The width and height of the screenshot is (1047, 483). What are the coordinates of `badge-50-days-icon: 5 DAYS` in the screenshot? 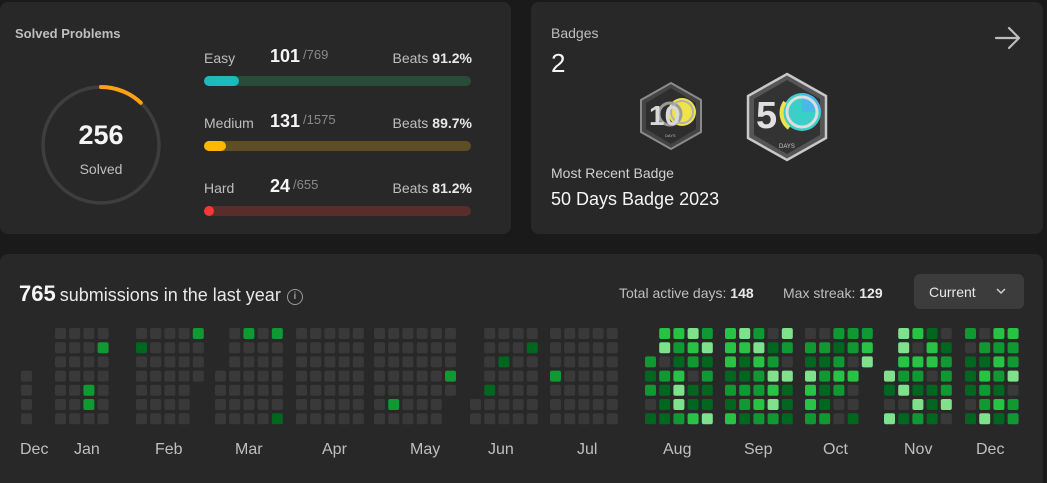 It's located at (787, 117).